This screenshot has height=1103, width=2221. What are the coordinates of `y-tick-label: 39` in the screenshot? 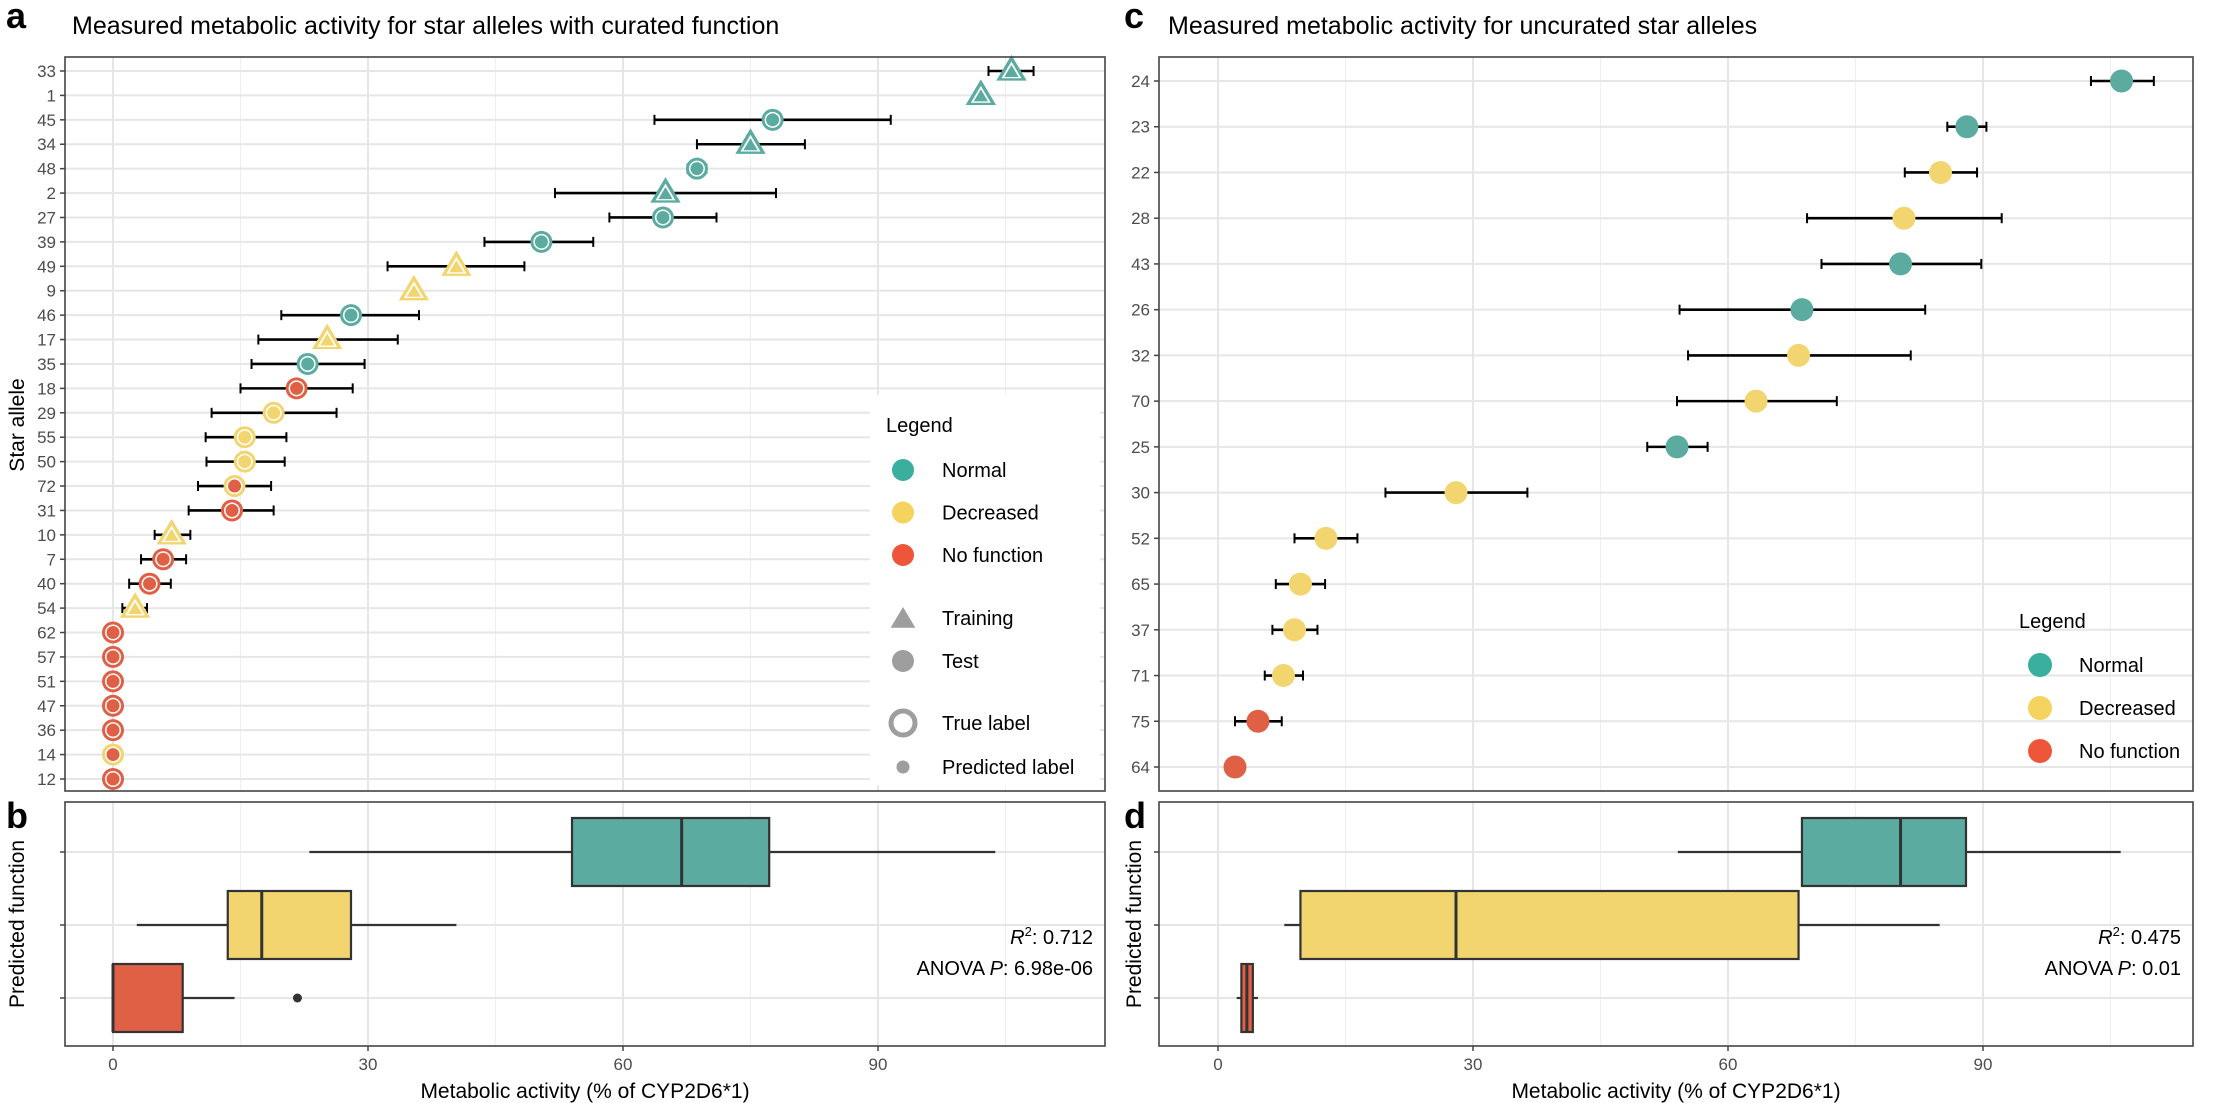 It's located at (46, 242).